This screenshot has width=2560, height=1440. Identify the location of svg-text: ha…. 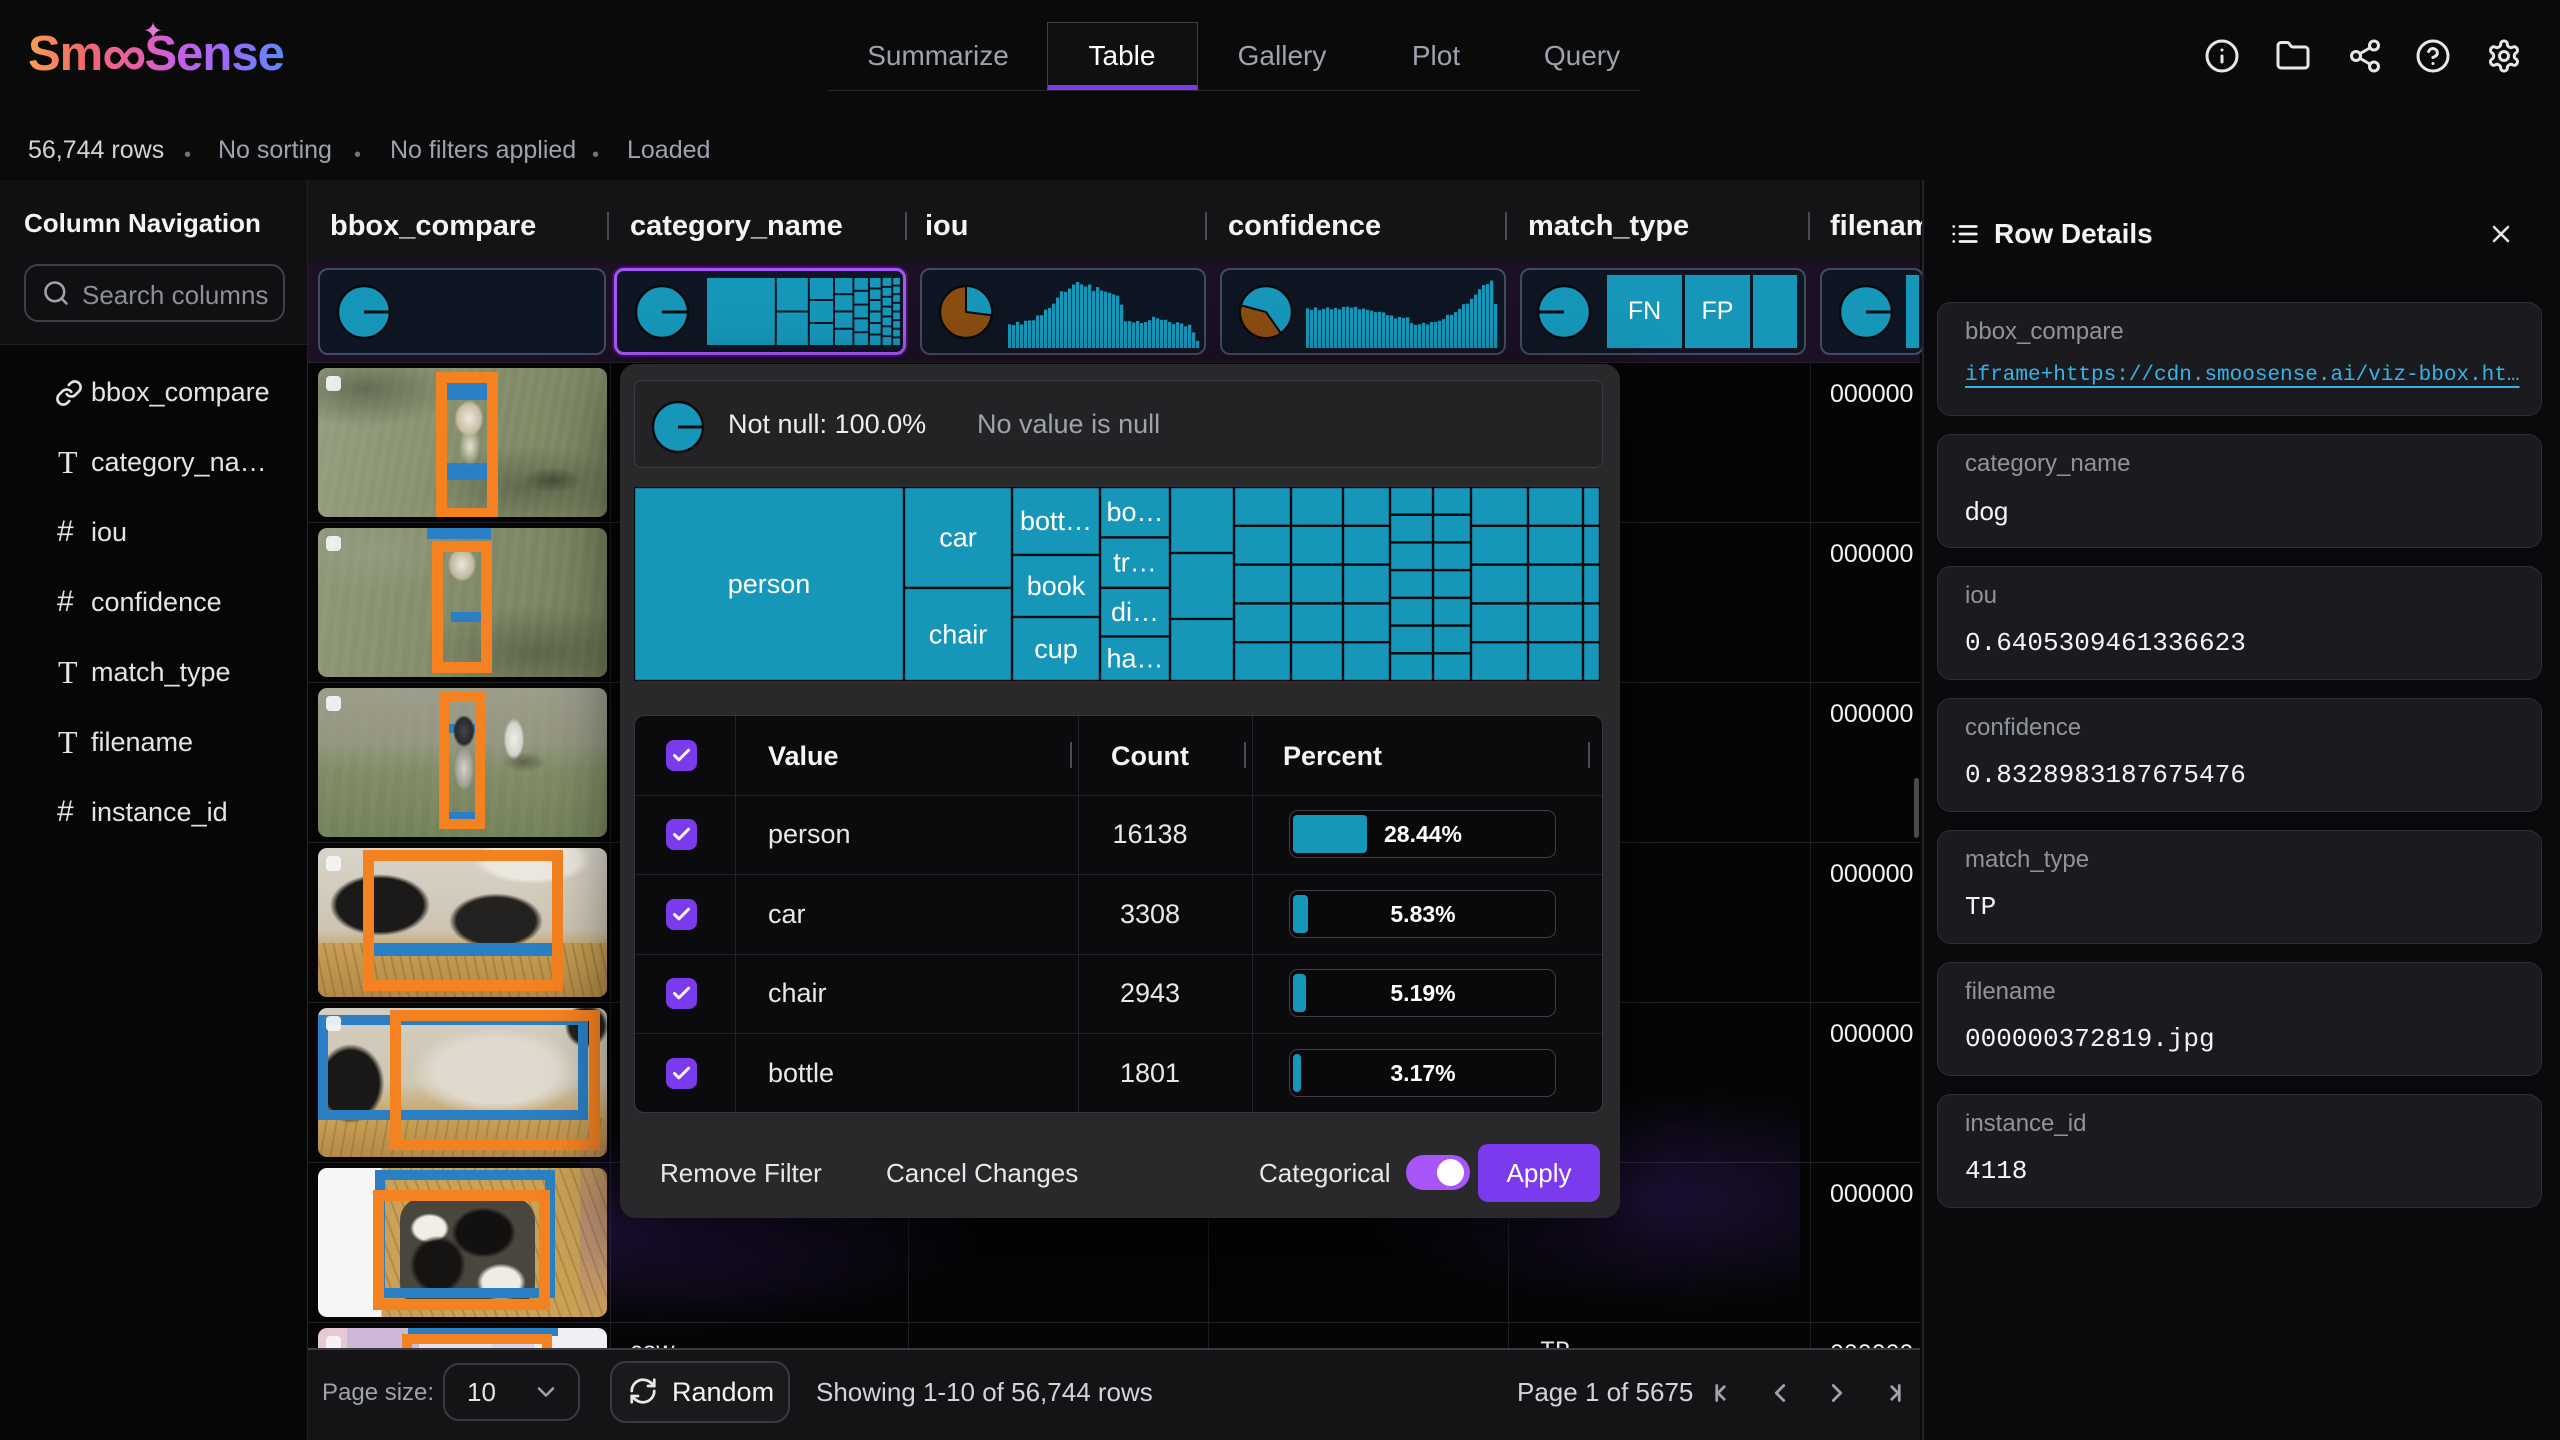
(1134, 659).